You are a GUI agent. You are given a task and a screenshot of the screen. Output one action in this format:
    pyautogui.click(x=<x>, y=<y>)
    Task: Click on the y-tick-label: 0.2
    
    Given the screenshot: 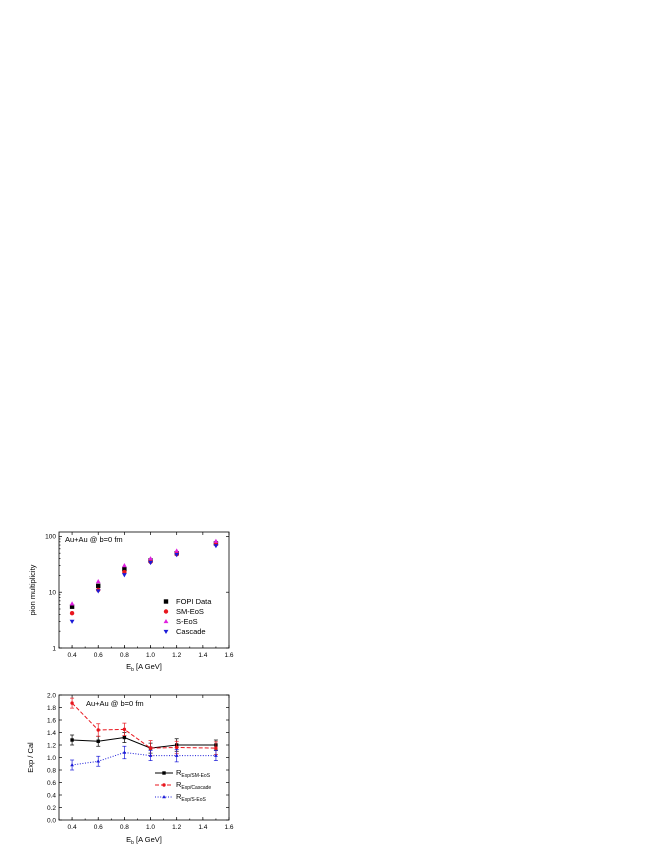 What is the action you would take?
    pyautogui.click(x=51, y=808)
    